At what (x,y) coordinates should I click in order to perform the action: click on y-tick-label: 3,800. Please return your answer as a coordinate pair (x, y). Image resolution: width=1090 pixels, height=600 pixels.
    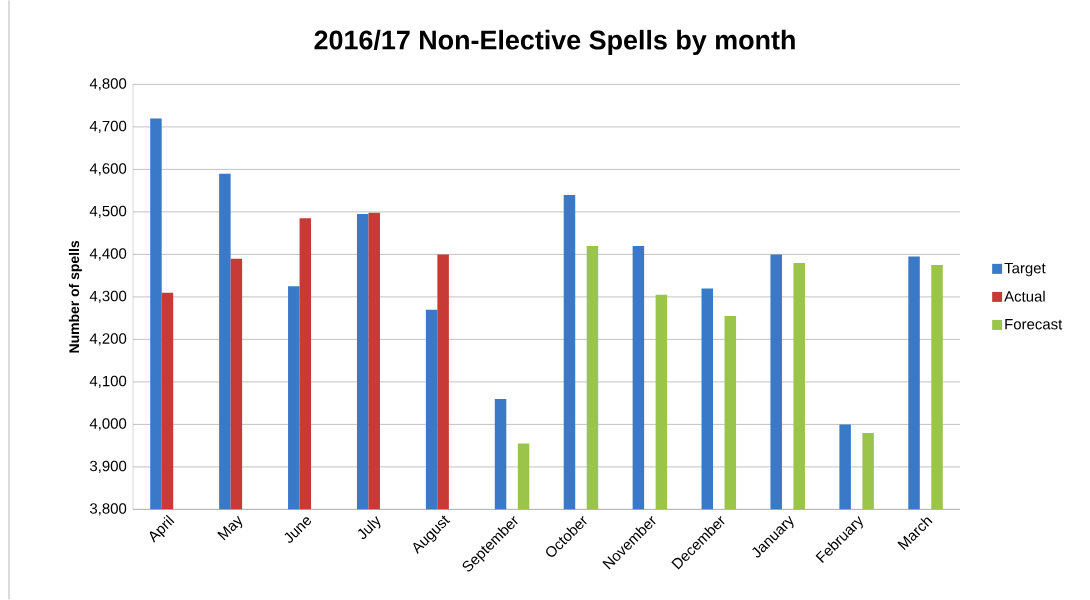
    Looking at the image, I should click on (108, 509).